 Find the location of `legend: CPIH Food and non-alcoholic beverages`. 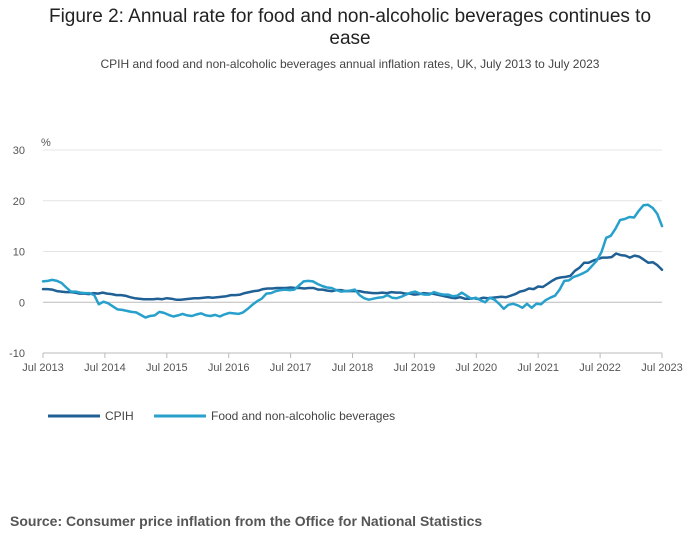

legend: CPIH Food and non-alcoholic beverages is located at coordinates (221, 416).